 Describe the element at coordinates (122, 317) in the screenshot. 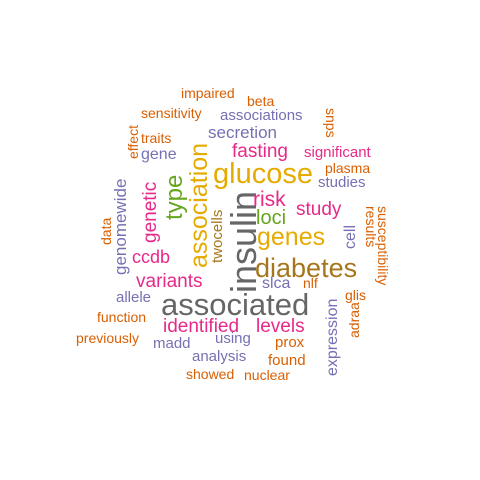

I see `word-function: function` at that location.